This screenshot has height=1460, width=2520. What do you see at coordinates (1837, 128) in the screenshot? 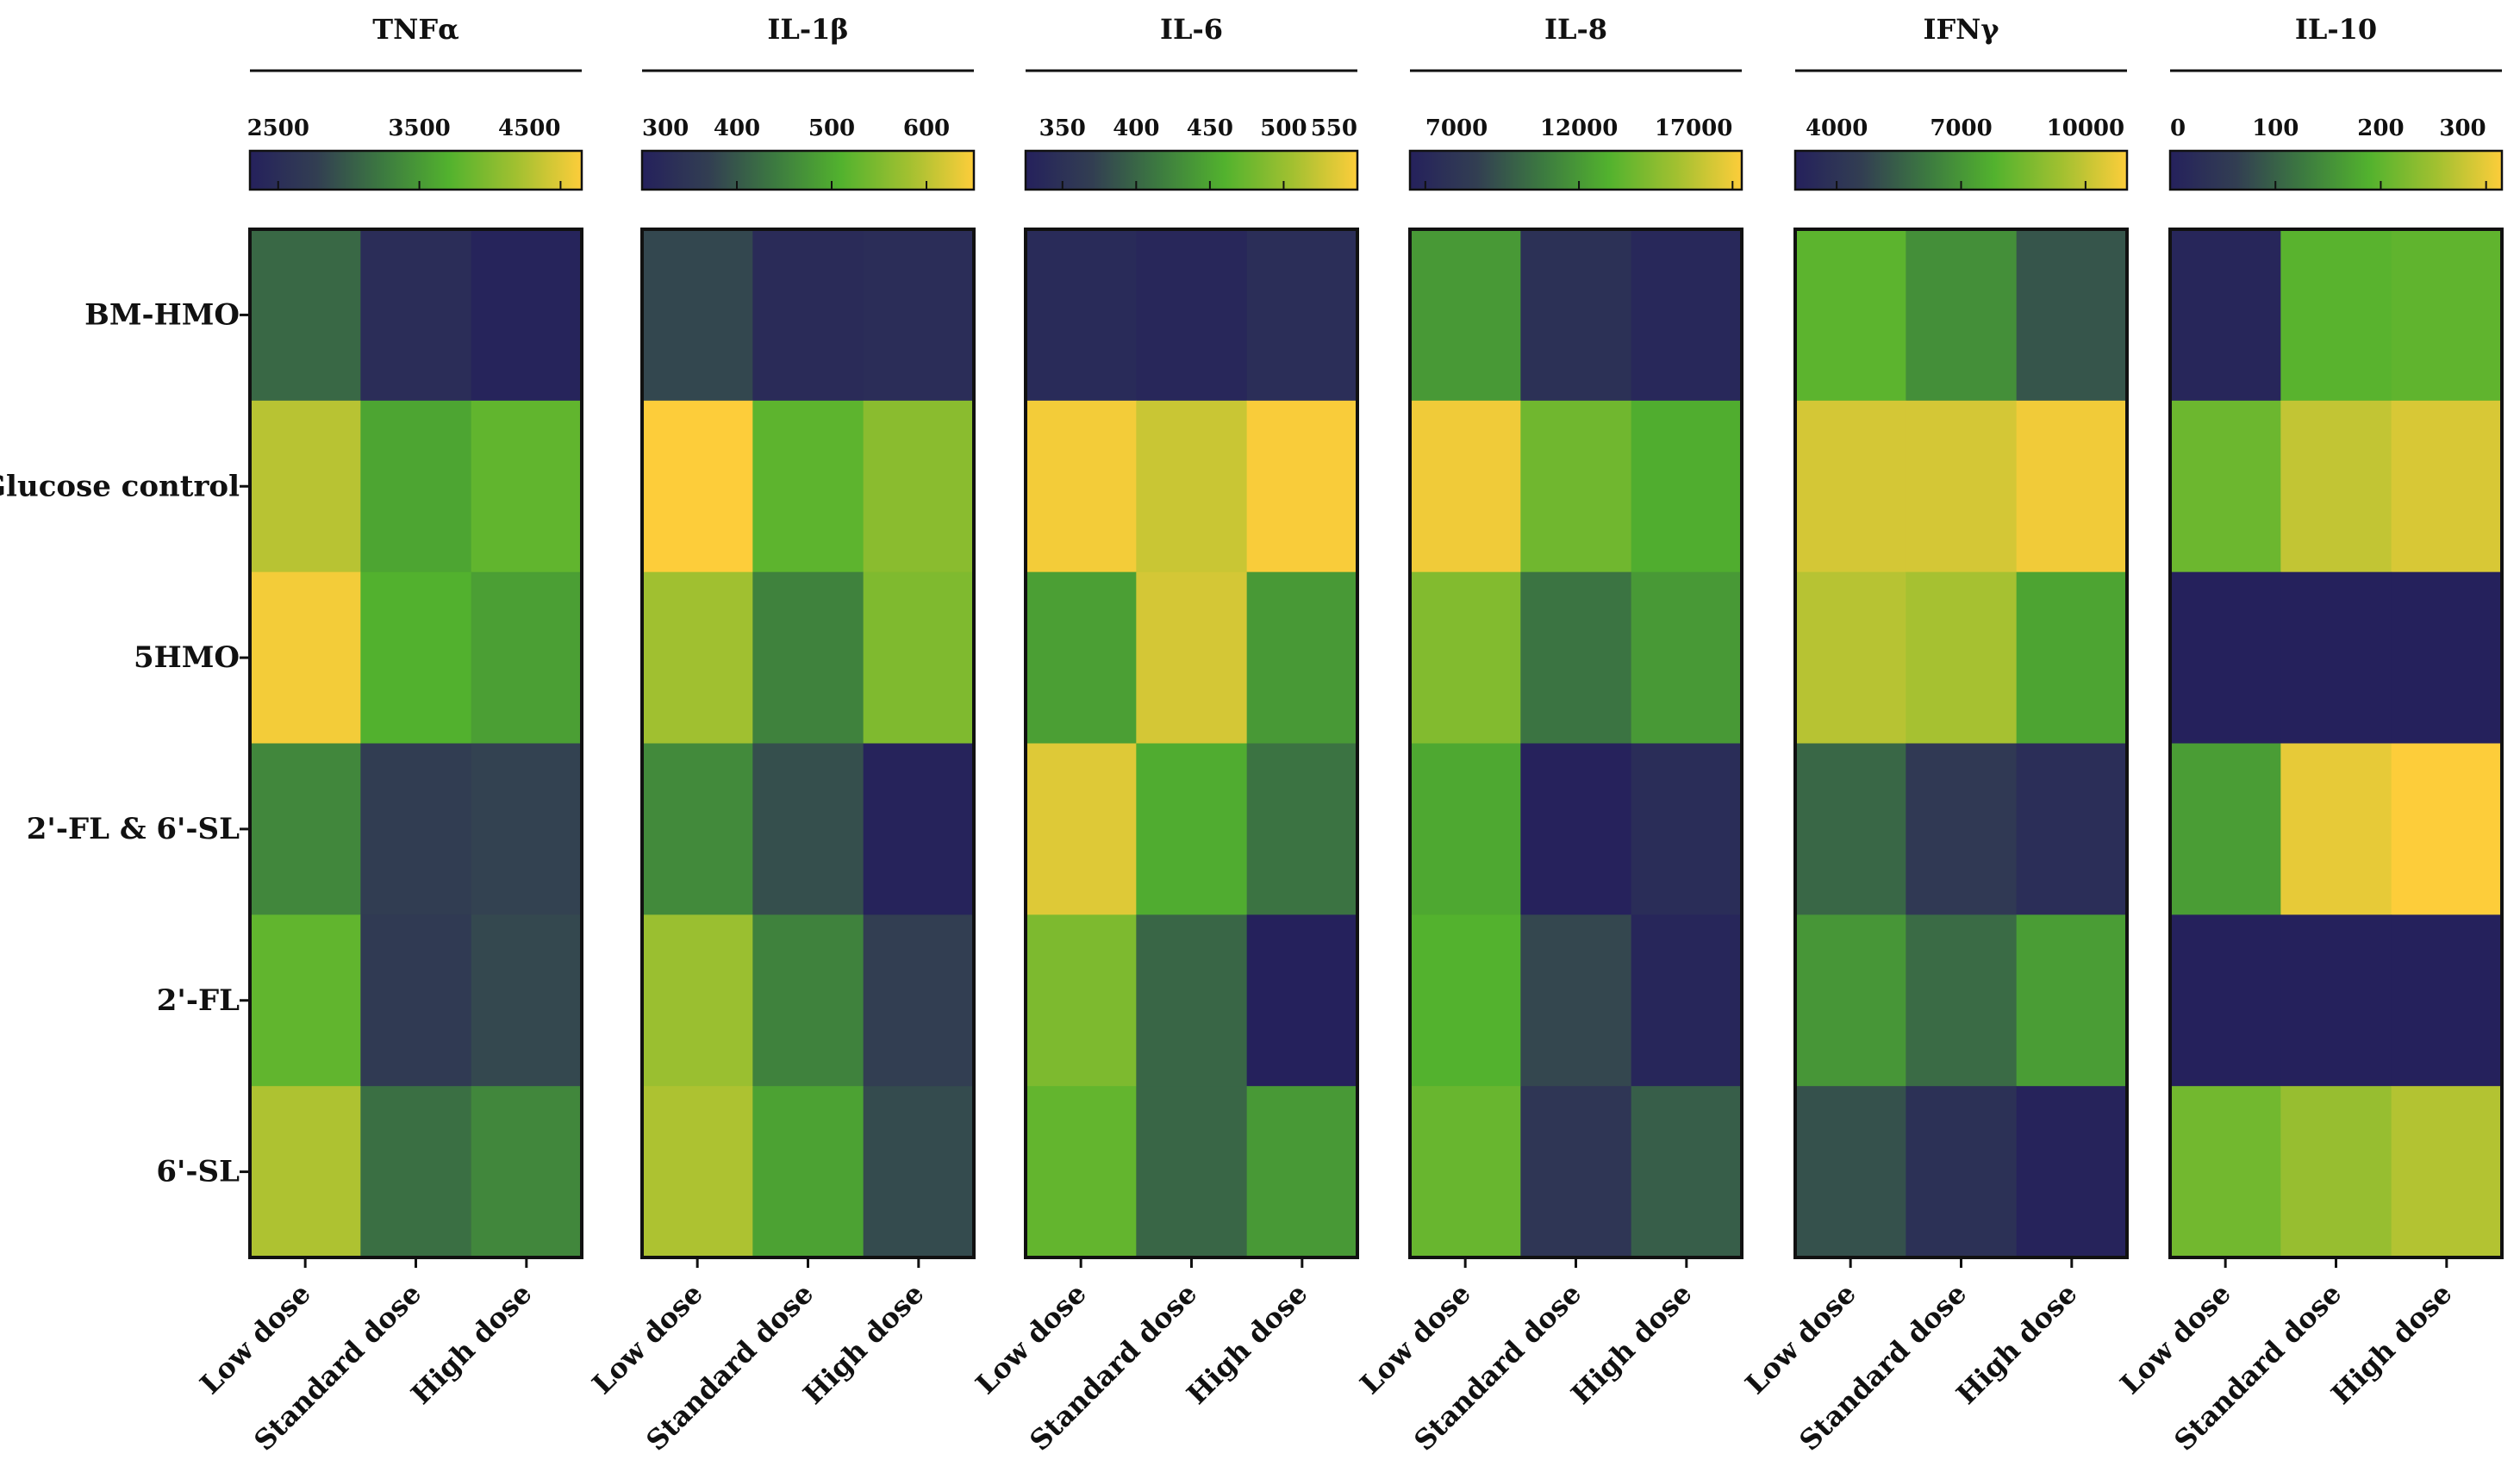
I see `colorbar-tick-label: 4000` at bounding box center [1837, 128].